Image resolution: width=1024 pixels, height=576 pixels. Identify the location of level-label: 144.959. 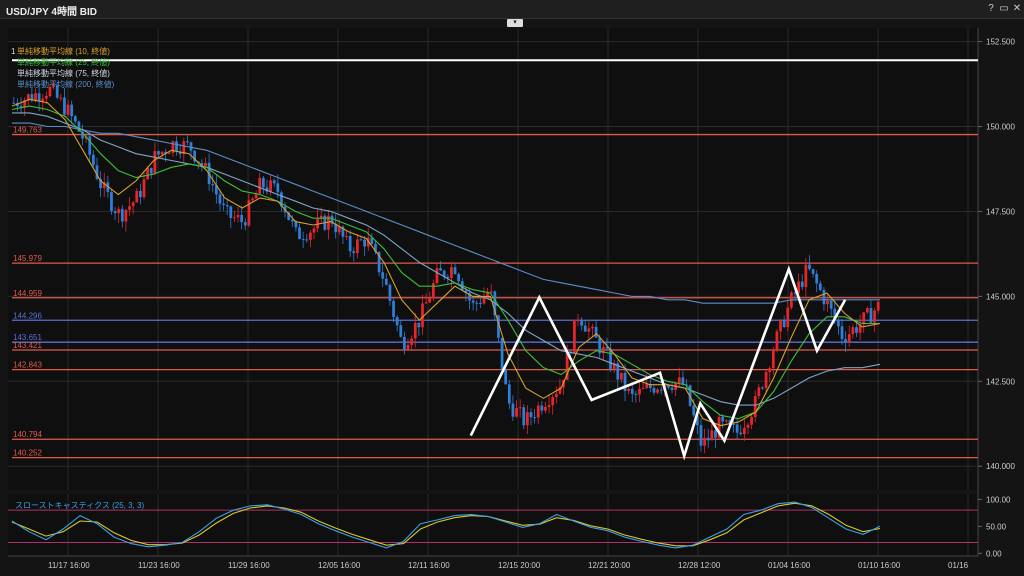
(27, 293).